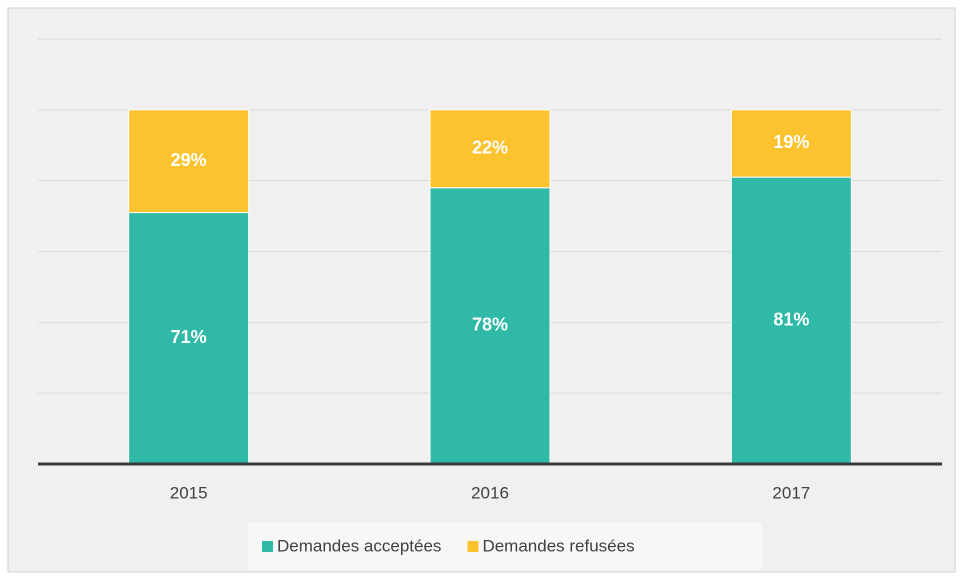 This screenshot has height=584, width=964. What do you see at coordinates (189, 337) in the screenshot?
I see `data-label: 71%` at bounding box center [189, 337].